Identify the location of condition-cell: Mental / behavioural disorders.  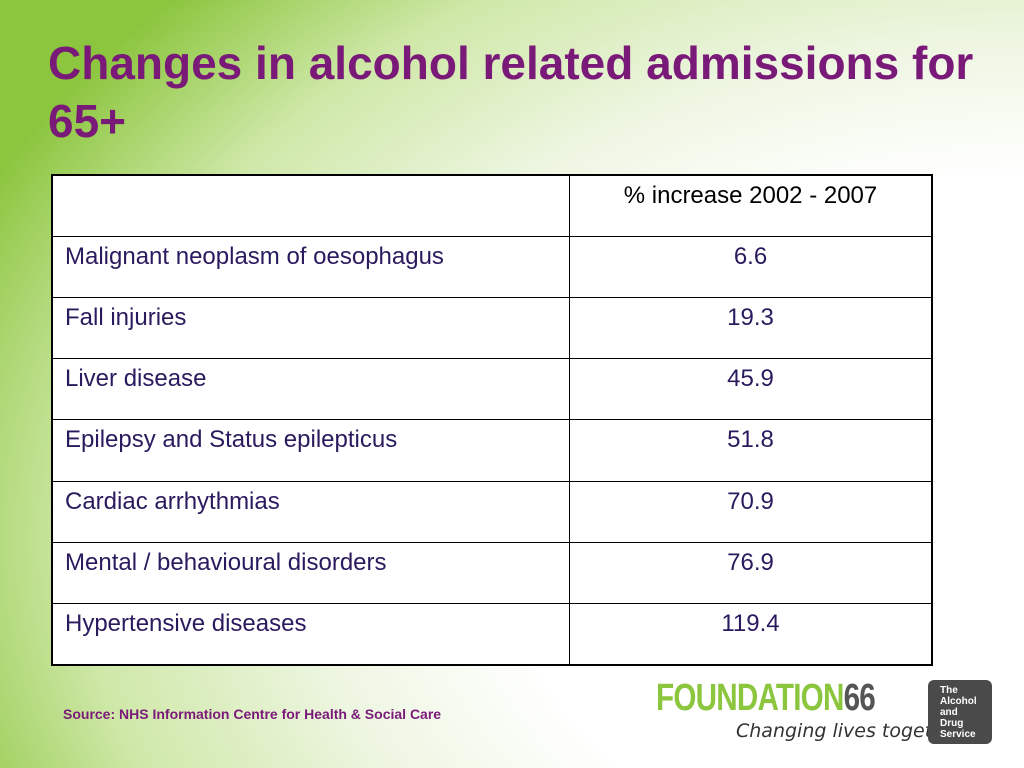
(310, 572).